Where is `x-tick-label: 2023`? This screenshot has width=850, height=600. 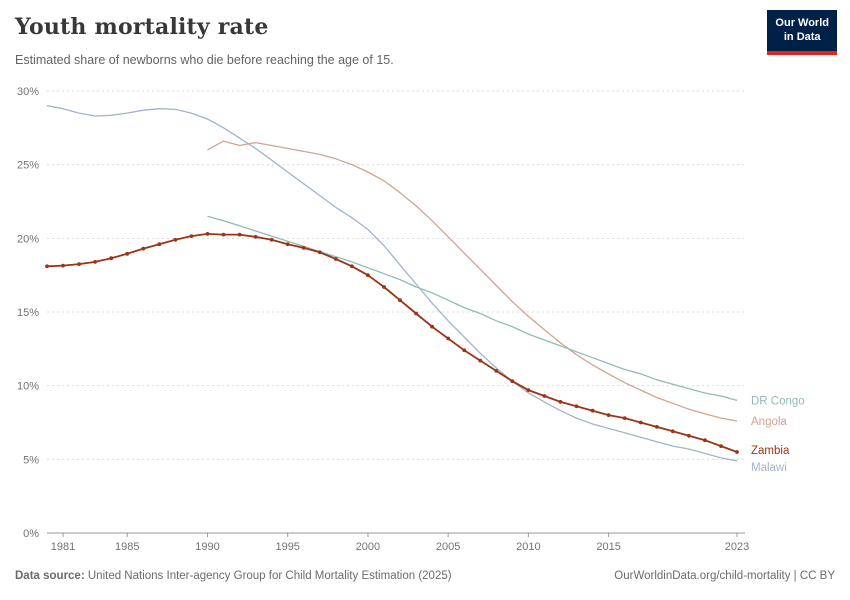
x-tick-label: 2023 is located at coordinates (737, 547).